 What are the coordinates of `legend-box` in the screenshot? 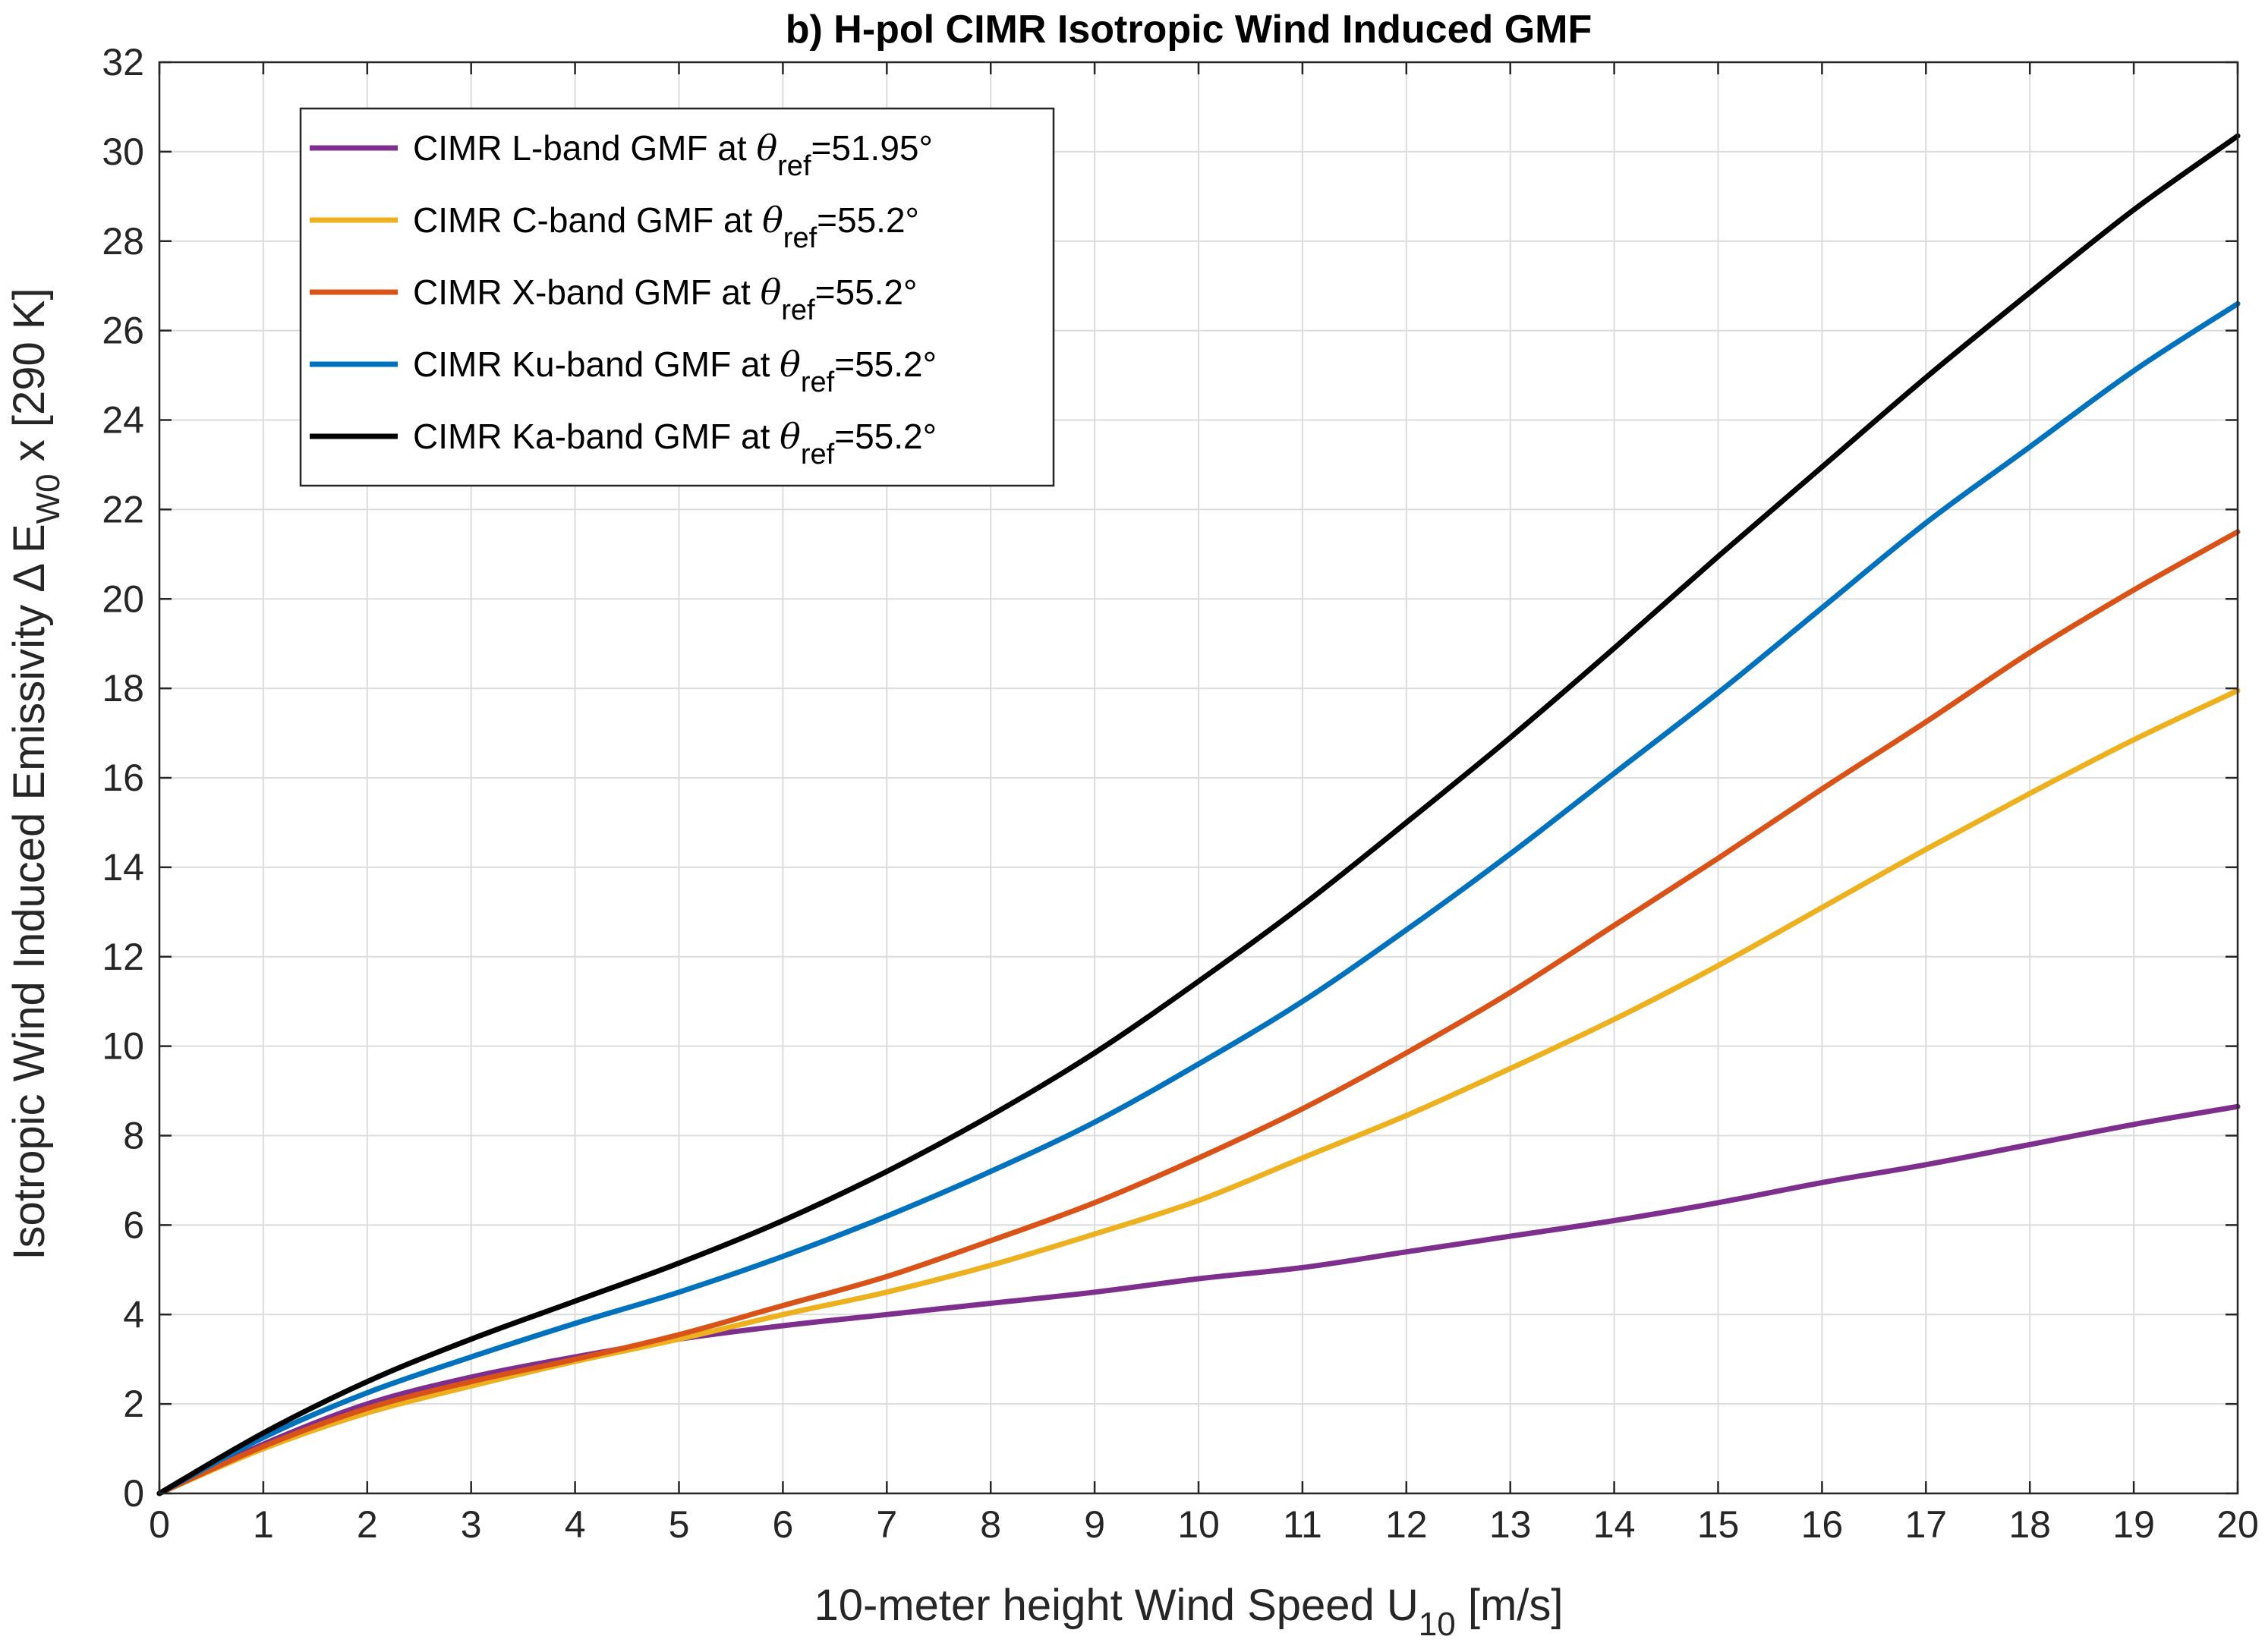 It's located at (677, 297).